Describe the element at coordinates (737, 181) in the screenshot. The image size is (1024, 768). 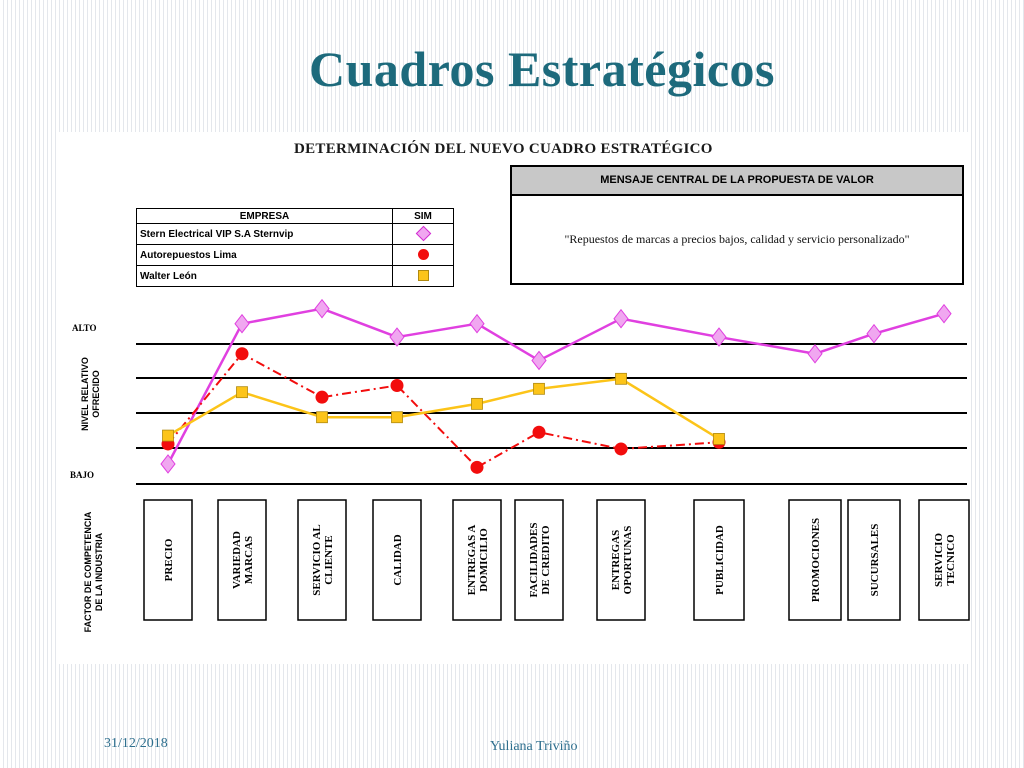
I see `value-proposition-header: MENSAJE CENTRAL DE LA PROPUESTA DE VALOR` at that location.